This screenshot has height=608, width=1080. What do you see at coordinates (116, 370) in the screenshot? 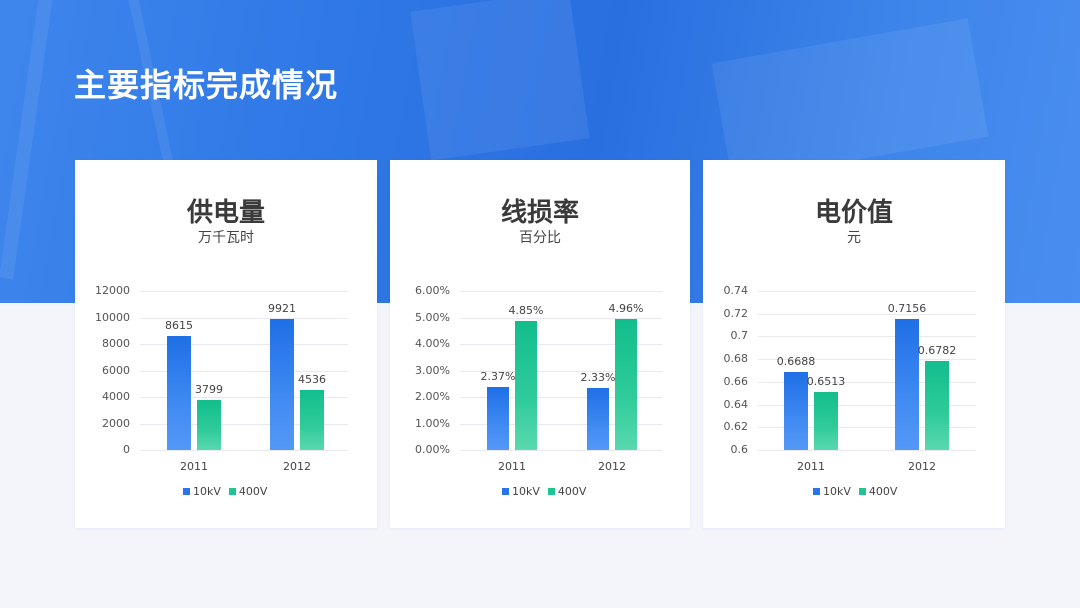
I see `y-axis-tick-label: 6000` at bounding box center [116, 370].